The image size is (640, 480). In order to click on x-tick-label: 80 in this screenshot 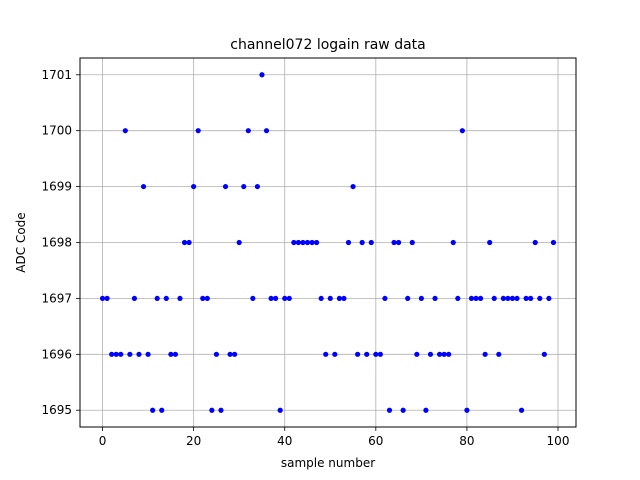, I will do `click(466, 441)`.